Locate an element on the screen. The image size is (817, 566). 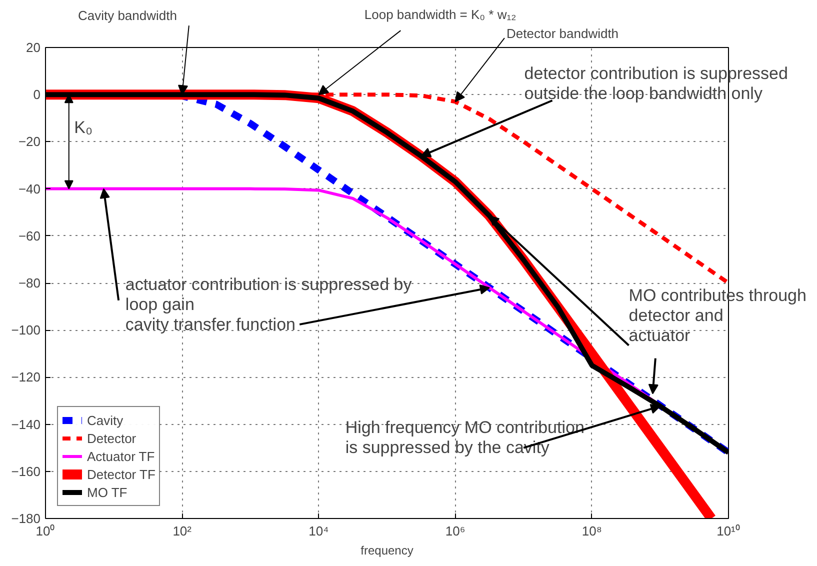
legend-label: Detector is located at coordinates (111, 438).